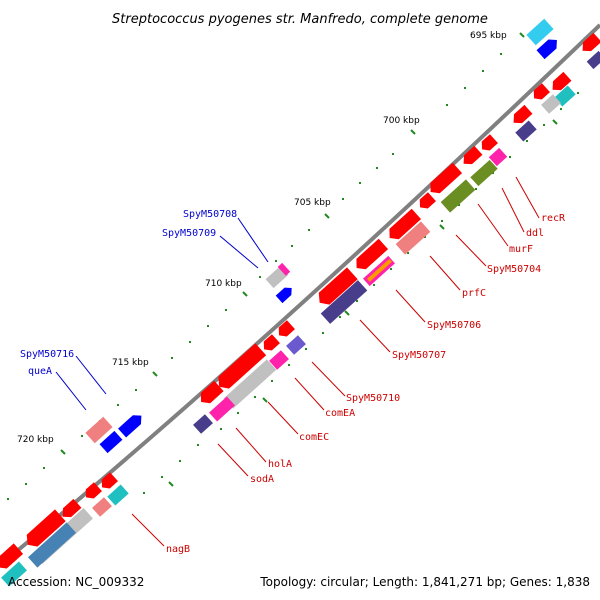 The height and width of the screenshot is (600, 600). What do you see at coordinates (47, 354) in the screenshot?
I see `label-SpyM50716: SpyM50716` at bounding box center [47, 354].